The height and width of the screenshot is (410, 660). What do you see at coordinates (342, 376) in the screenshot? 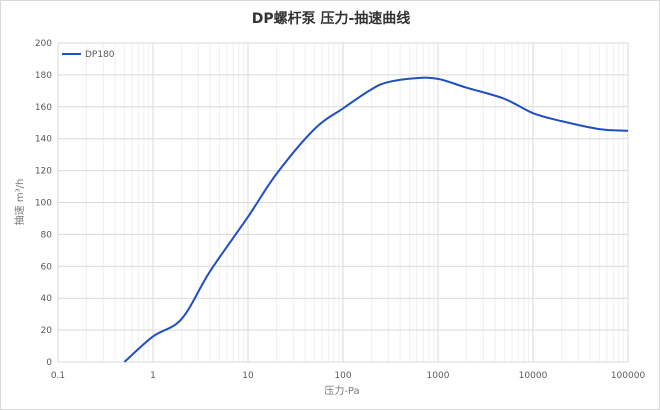
I see `x-tick-label: 100` at bounding box center [342, 376].